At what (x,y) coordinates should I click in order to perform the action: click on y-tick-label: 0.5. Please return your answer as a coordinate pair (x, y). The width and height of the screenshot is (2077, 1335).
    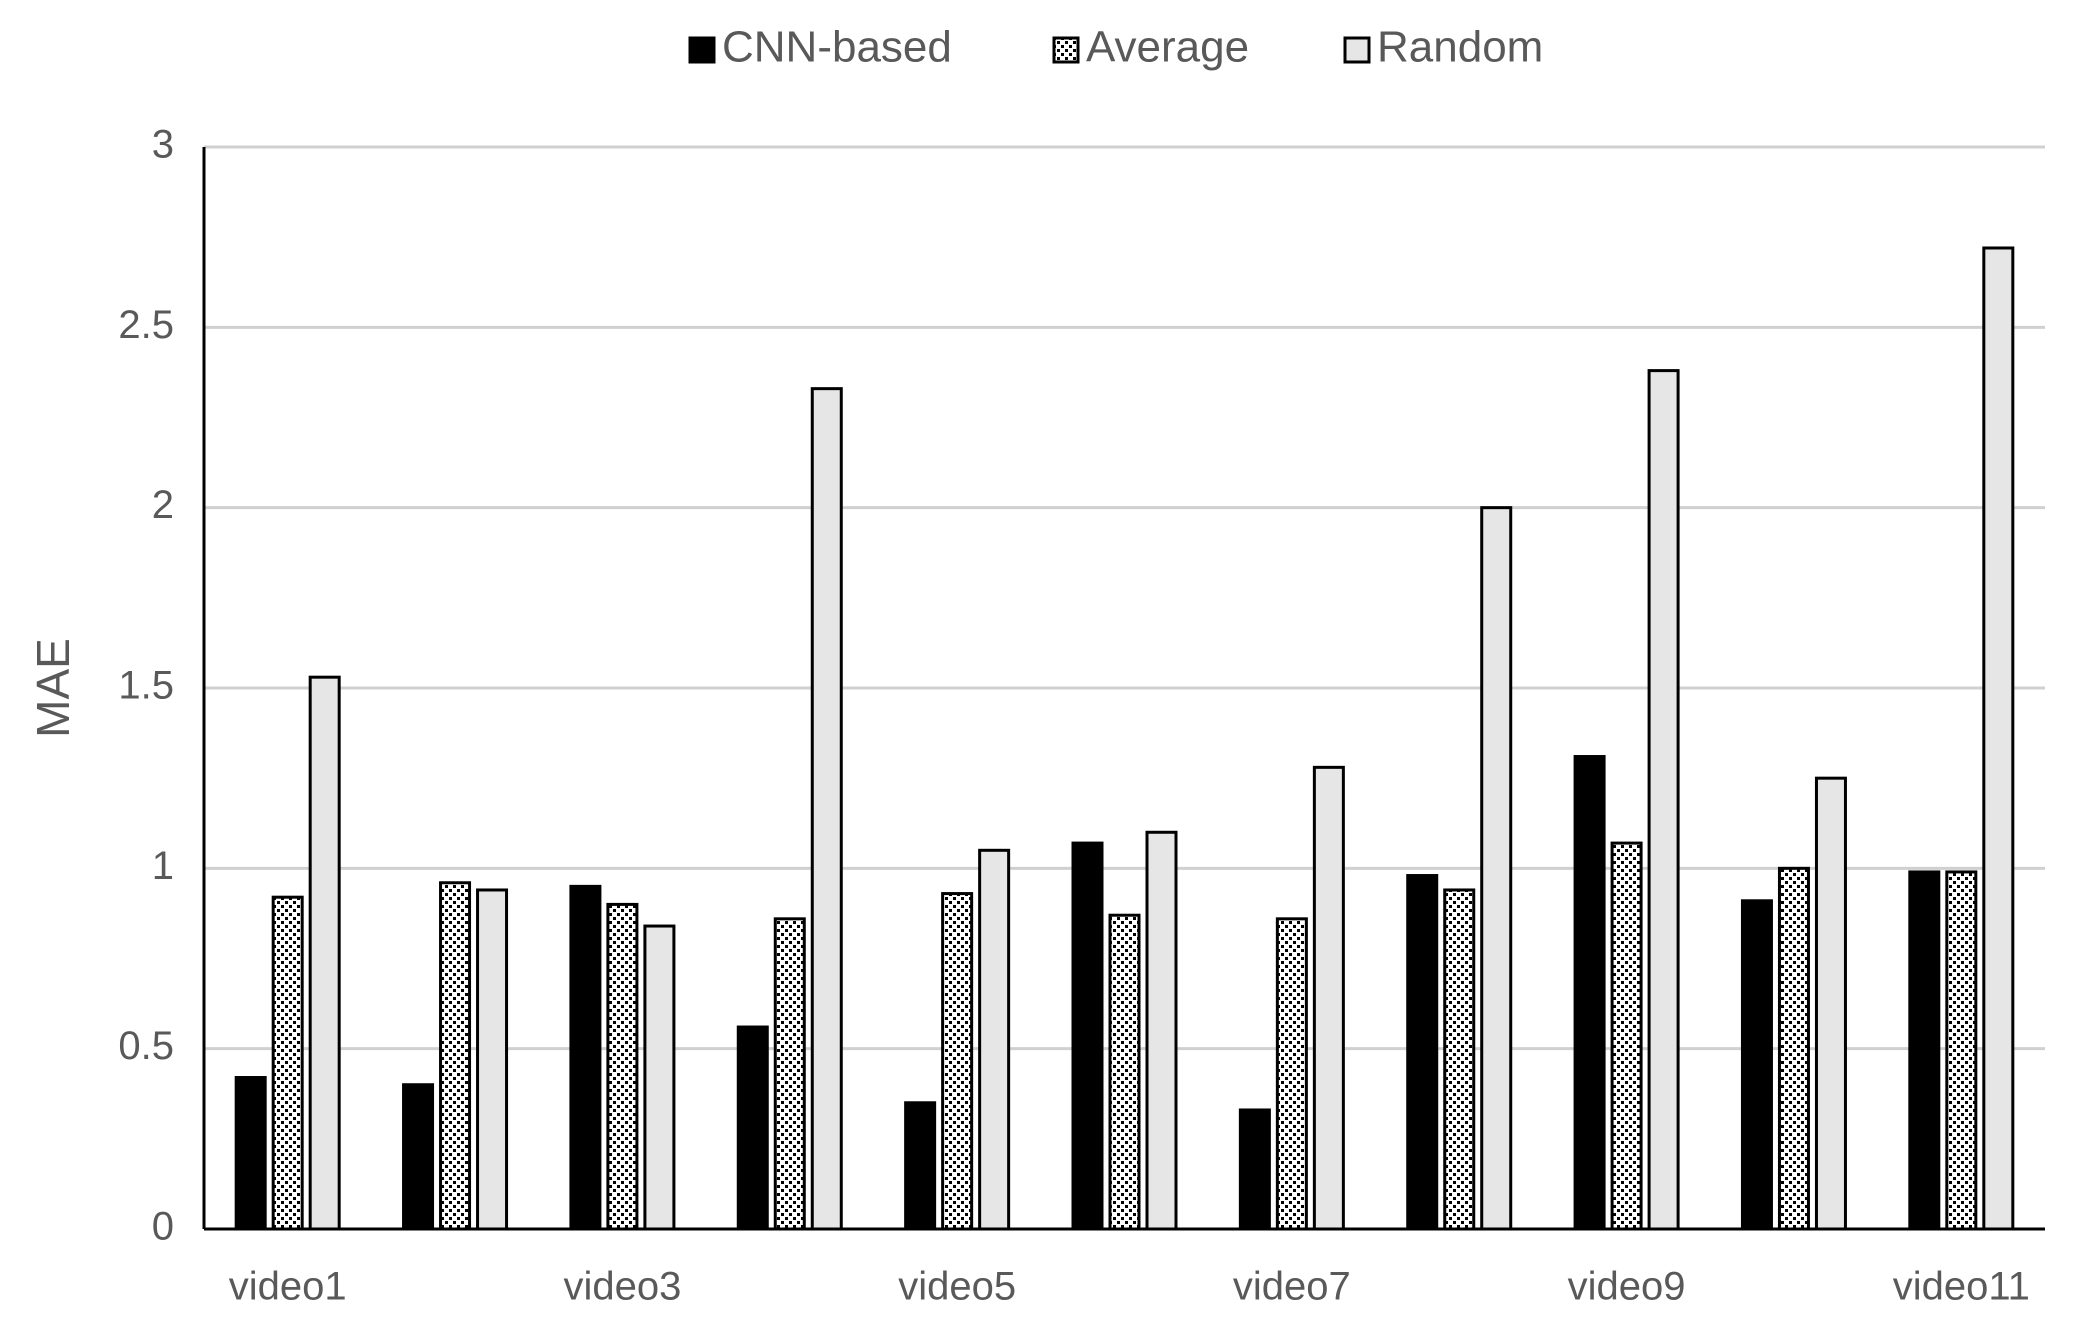
    Looking at the image, I should click on (146, 1046).